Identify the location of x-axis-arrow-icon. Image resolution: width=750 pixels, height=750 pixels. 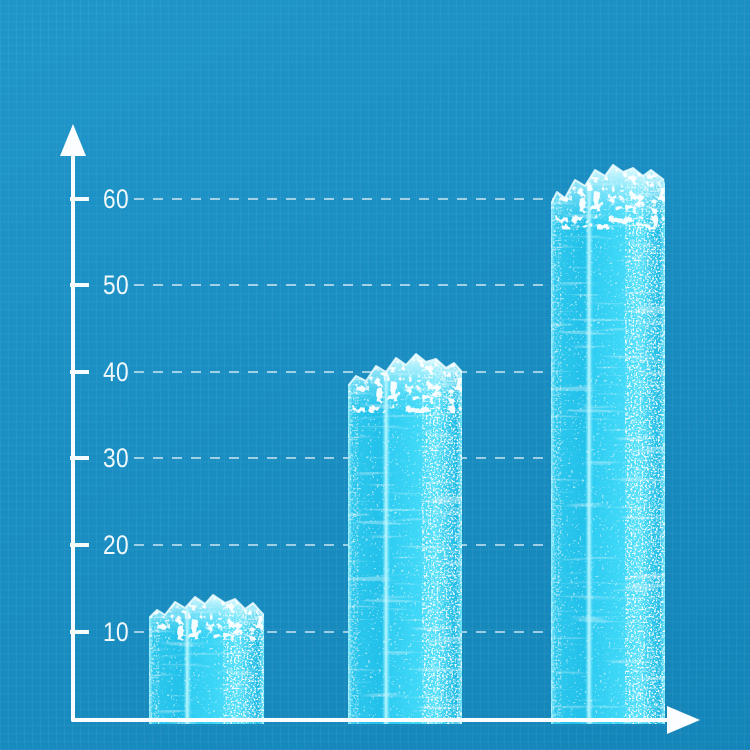
(683, 720).